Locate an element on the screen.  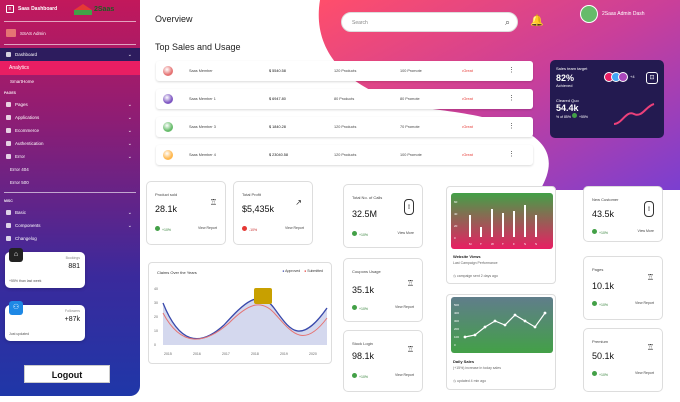
sidebar-item-error-404: Error 404 is located at coordinates (19, 169).